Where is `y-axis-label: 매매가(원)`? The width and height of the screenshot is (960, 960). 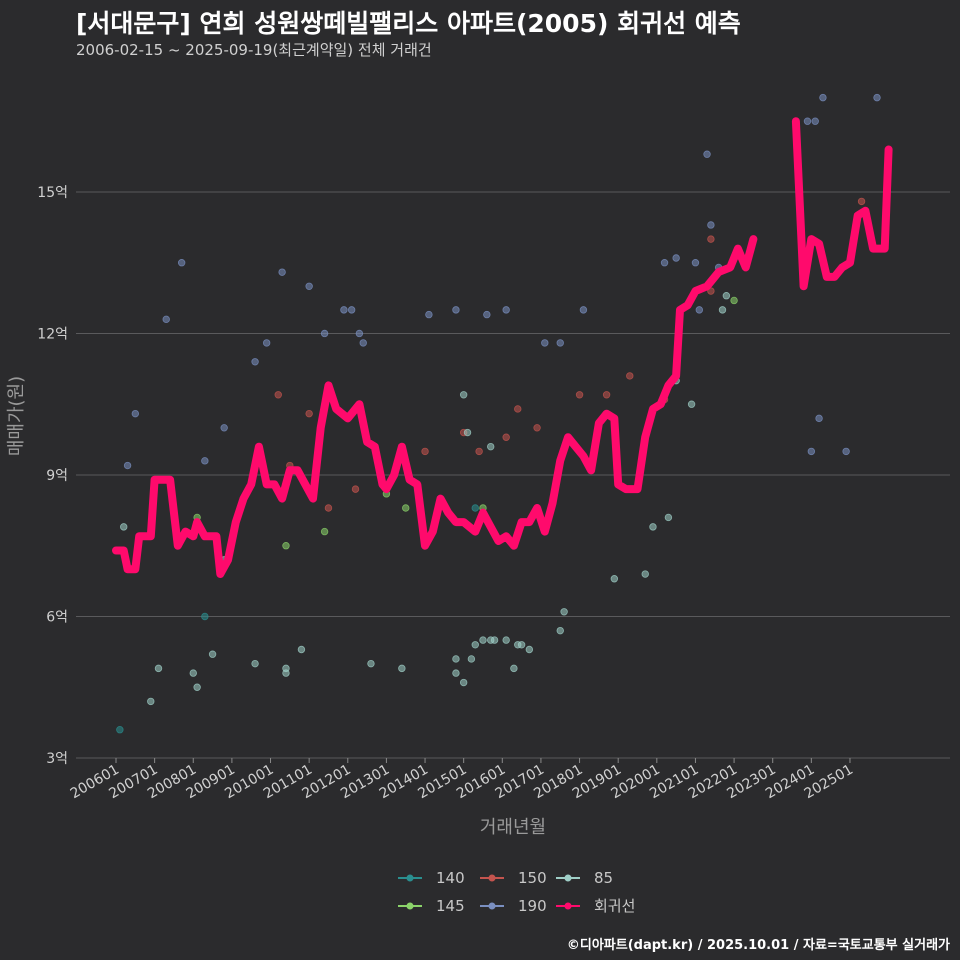 y-axis-label: 매매가(원) is located at coordinates (16, 416).